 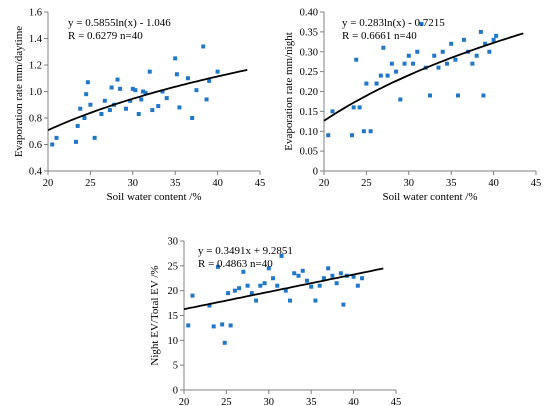 I want to click on x-tick-label: 30, so click(x=409, y=183).